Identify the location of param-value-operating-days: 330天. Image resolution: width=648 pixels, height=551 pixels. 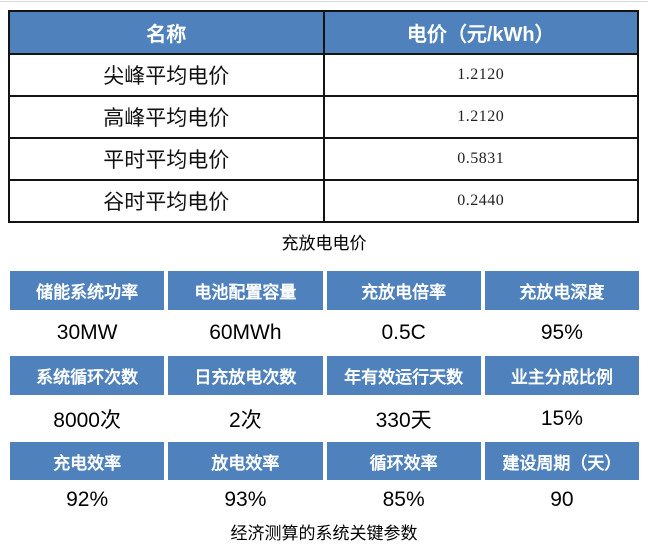
(403, 418).